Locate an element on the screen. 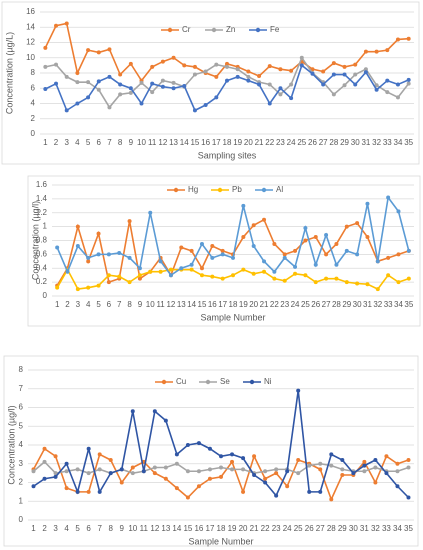 The width and height of the screenshot is (423, 550). x-tick-label: 16 is located at coordinates (198, 528).